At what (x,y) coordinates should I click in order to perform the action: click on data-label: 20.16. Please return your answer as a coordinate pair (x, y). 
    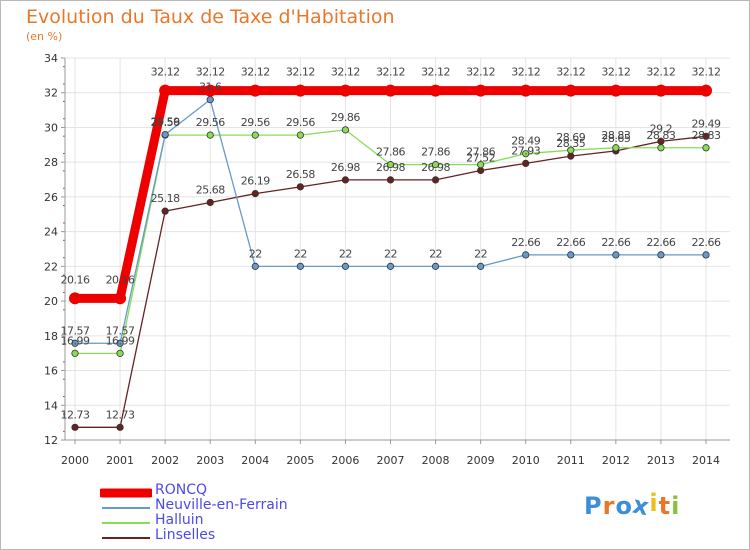
    Looking at the image, I should click on (75, 279).